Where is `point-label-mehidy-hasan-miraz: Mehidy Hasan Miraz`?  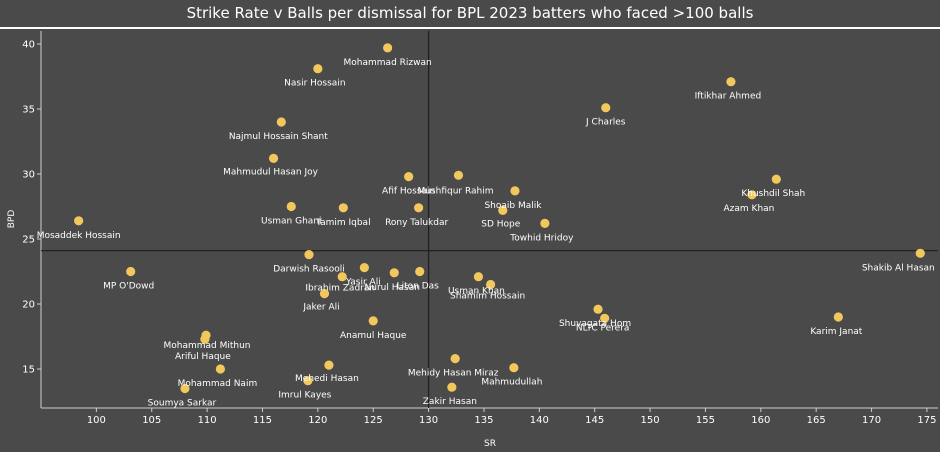
point-label-mehidy-hasan-miraz: Mehidy Hasan Miraz is located at coordinates (453, 374).